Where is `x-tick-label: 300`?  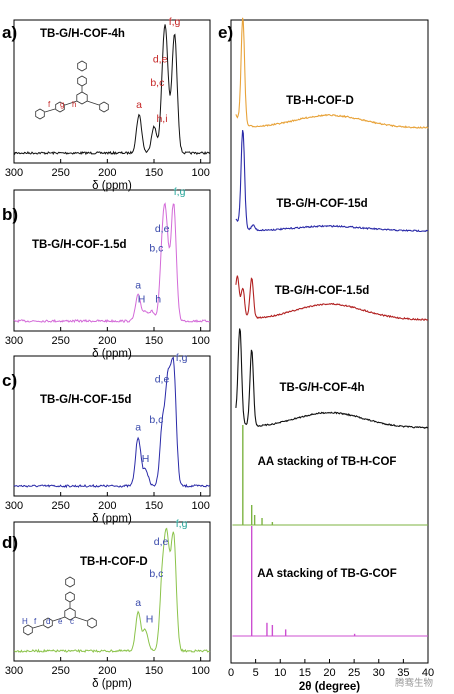 x-tick-label: 300 is located at coordinates (14, 341).